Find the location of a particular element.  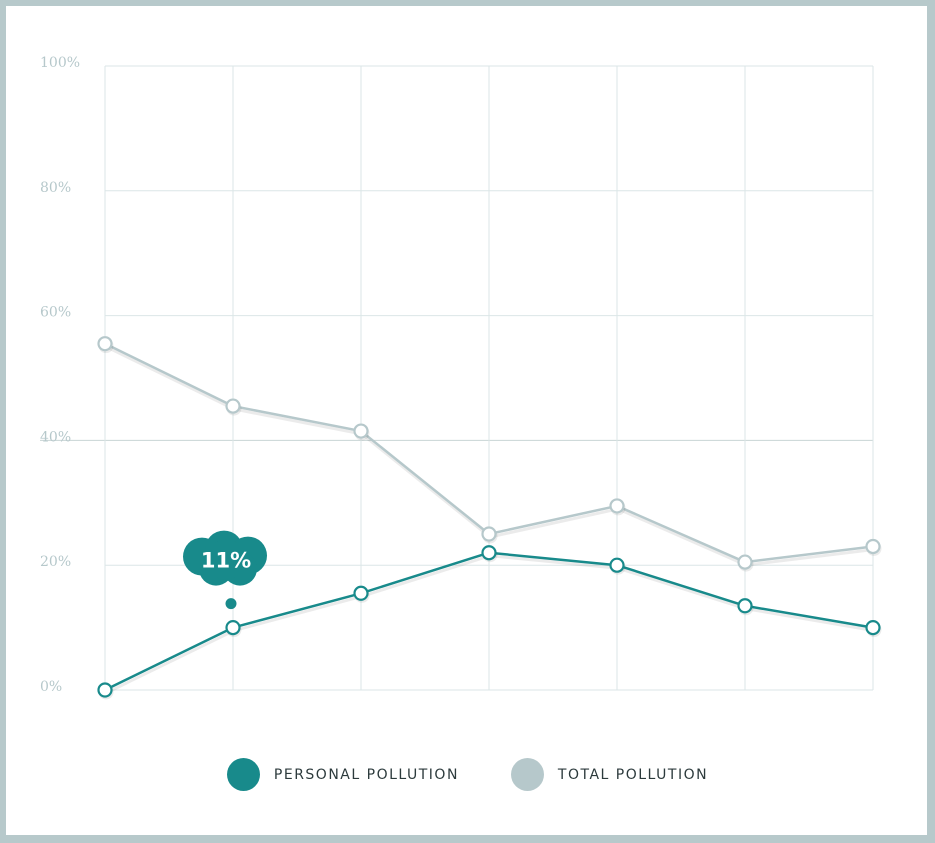

y-tick-label: 0% is located at coordinates (51, 687).